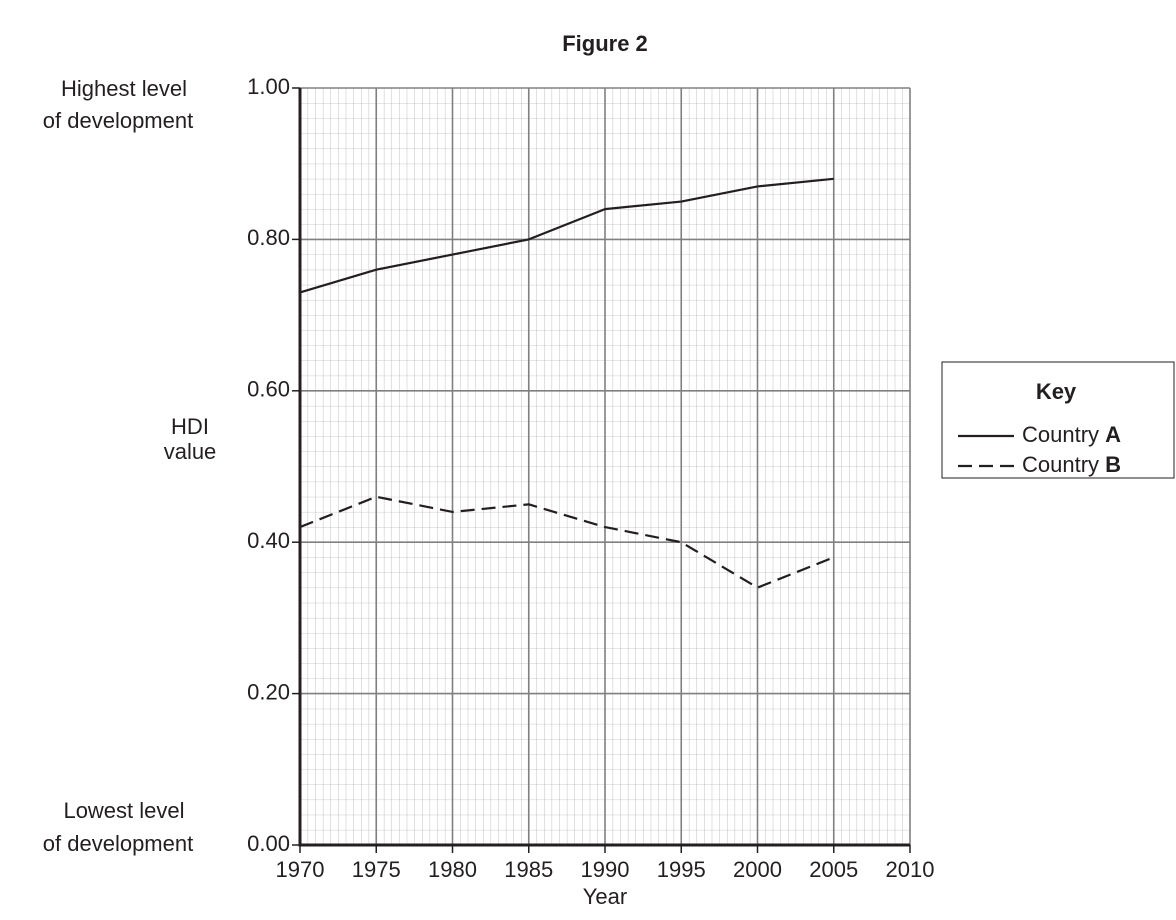 This screenshot has width=1176, height=920. What do you see at coordinates (757, 869) in the screenshot?
I see `x-tick-label: 2000` at bounding box center [757, 869].